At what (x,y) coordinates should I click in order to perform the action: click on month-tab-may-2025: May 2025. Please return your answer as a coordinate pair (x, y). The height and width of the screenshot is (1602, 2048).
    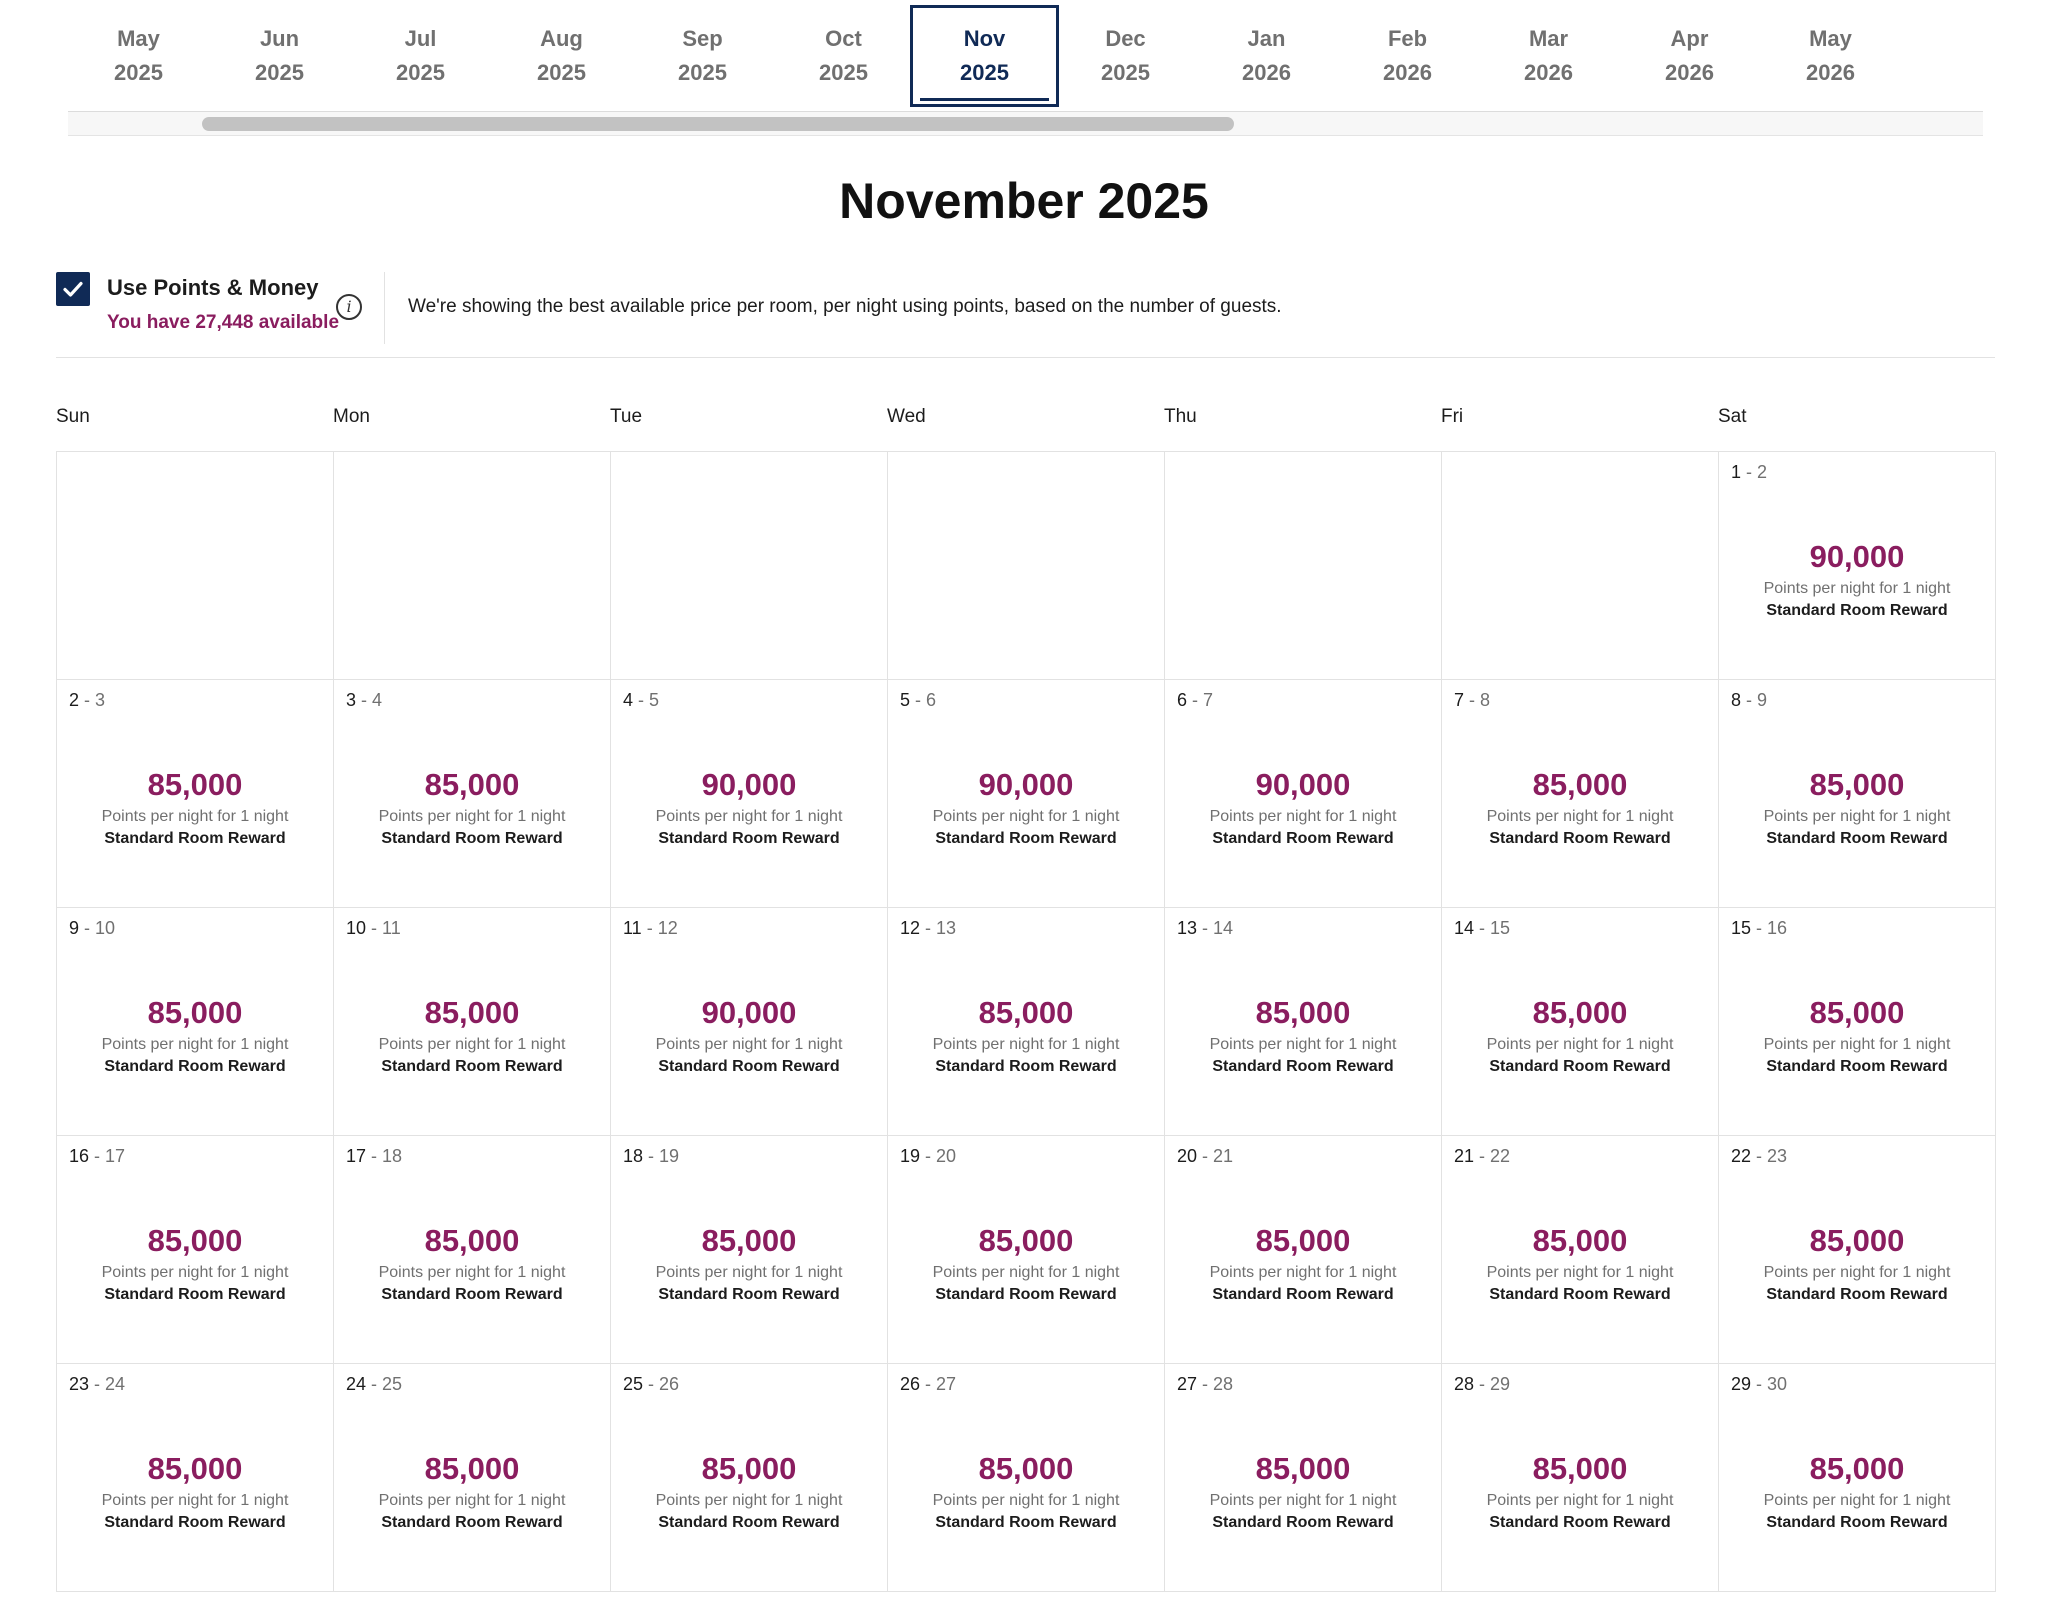
    Looking at the image, I should click on (138, 56).